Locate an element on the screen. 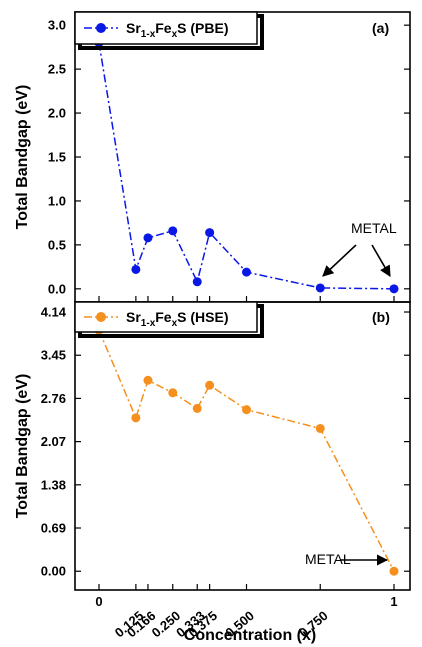 The image size is (422, 647). panel-b-label: (b) is located at coordinates (381, 317).